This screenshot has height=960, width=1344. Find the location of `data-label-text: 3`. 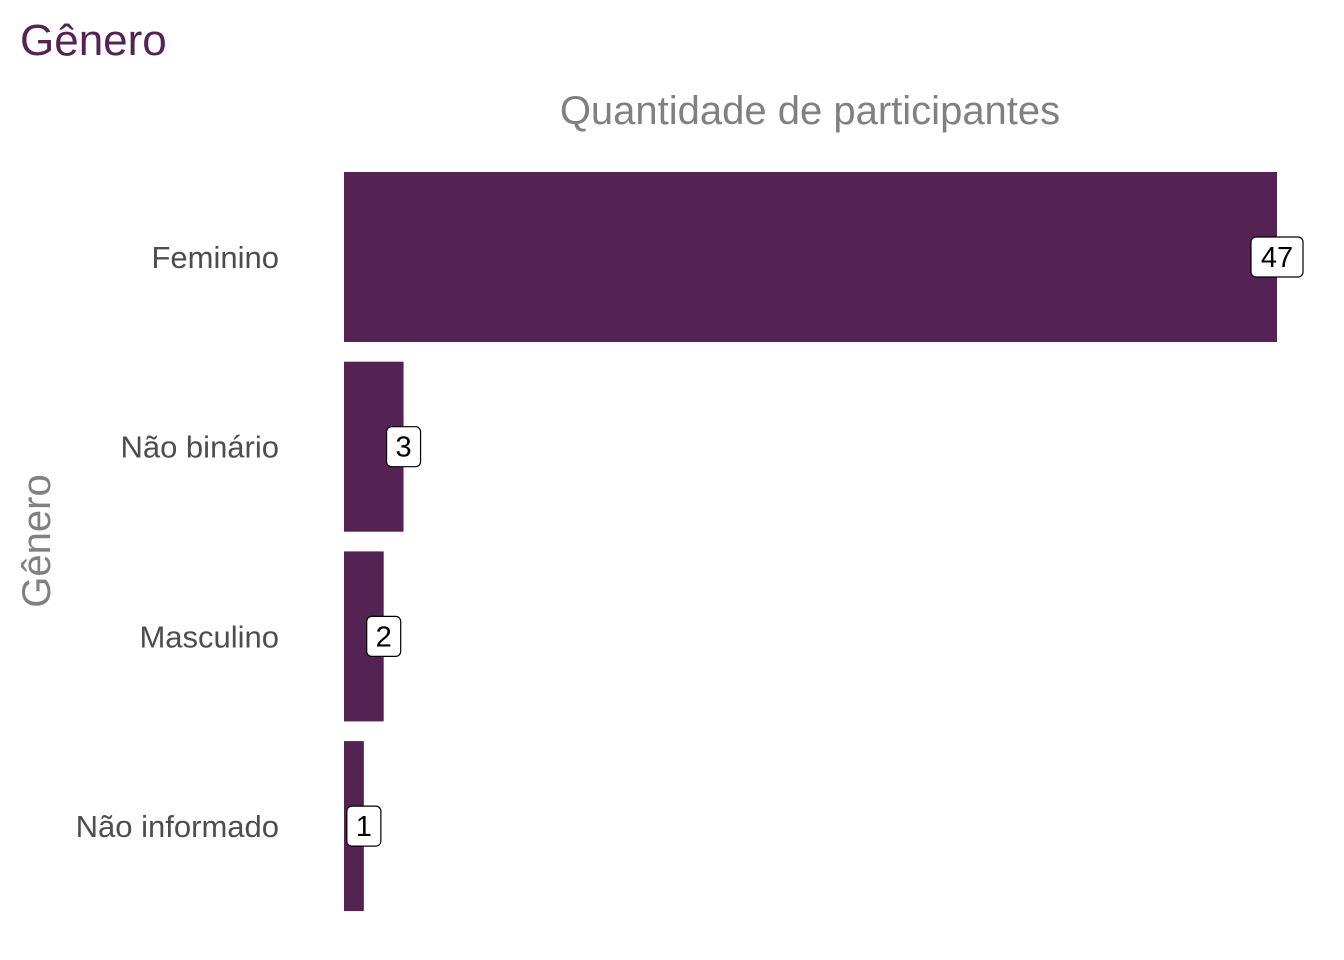

data-label-text: 3 is located at coordinates (403, 448).